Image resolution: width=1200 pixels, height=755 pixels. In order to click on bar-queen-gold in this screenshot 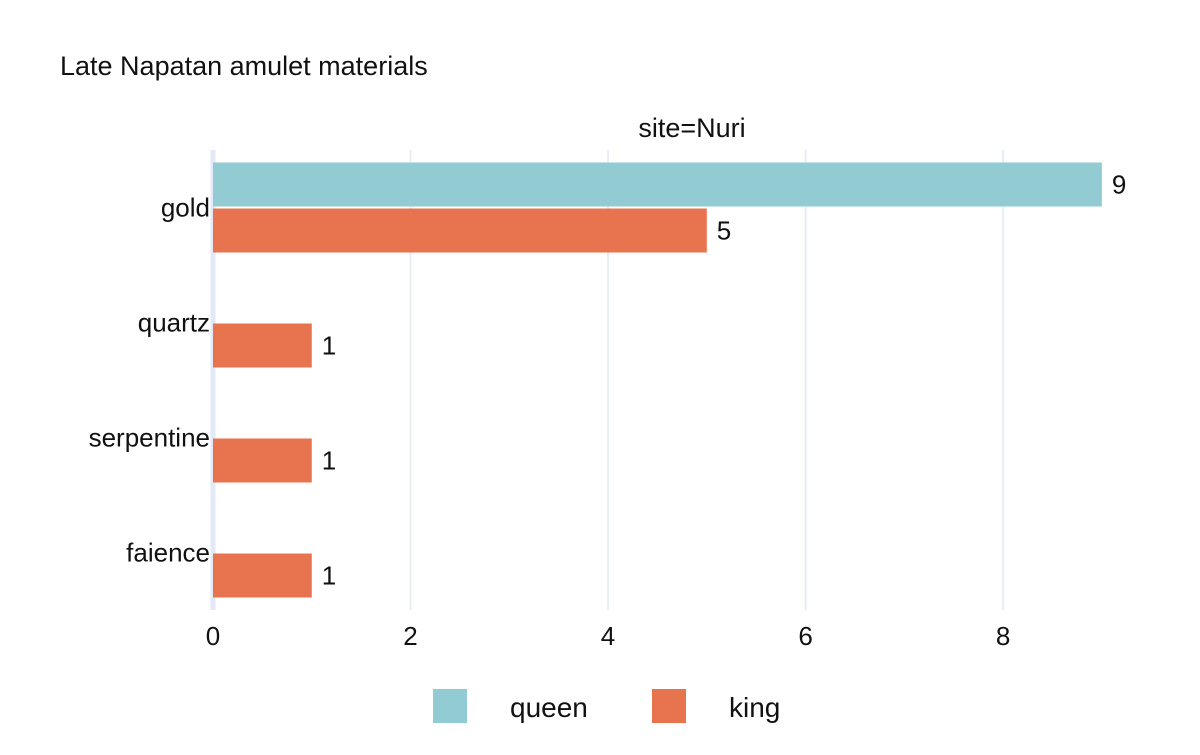, I will do `click(657, 184)`.